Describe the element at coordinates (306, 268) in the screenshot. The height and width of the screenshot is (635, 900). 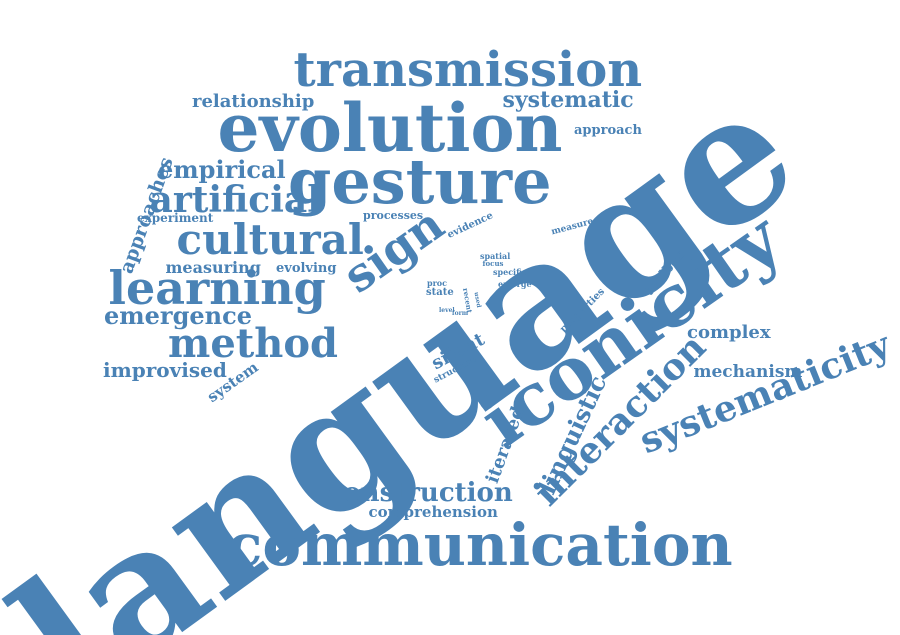
I see `word-evolving: evolving` at that location.